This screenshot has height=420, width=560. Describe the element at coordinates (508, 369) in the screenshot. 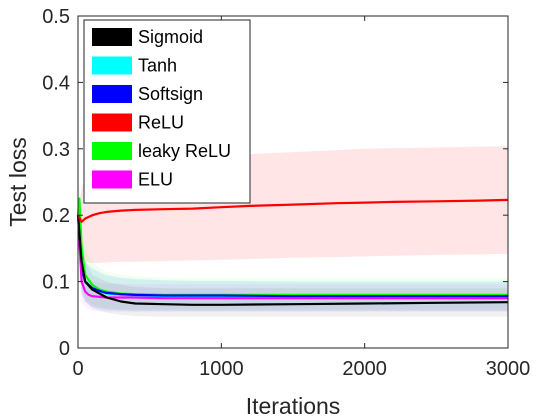

I see `x-tick-label-3: 3000` at that location.